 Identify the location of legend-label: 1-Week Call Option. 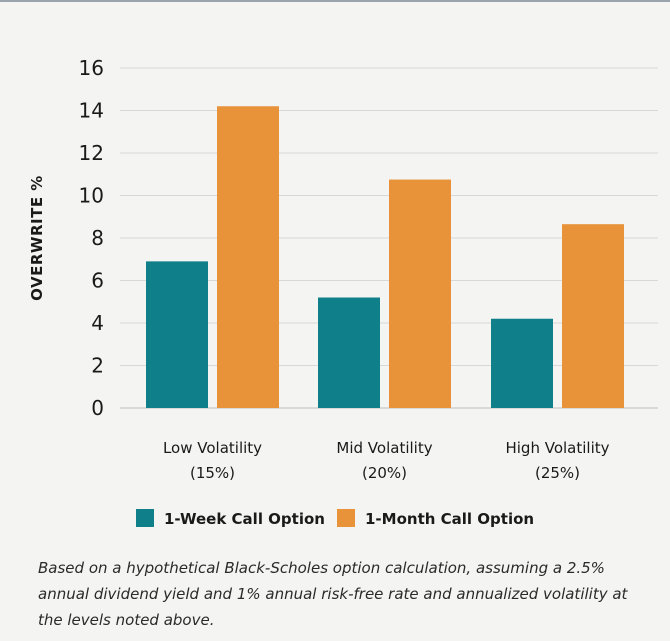
(244, 519).